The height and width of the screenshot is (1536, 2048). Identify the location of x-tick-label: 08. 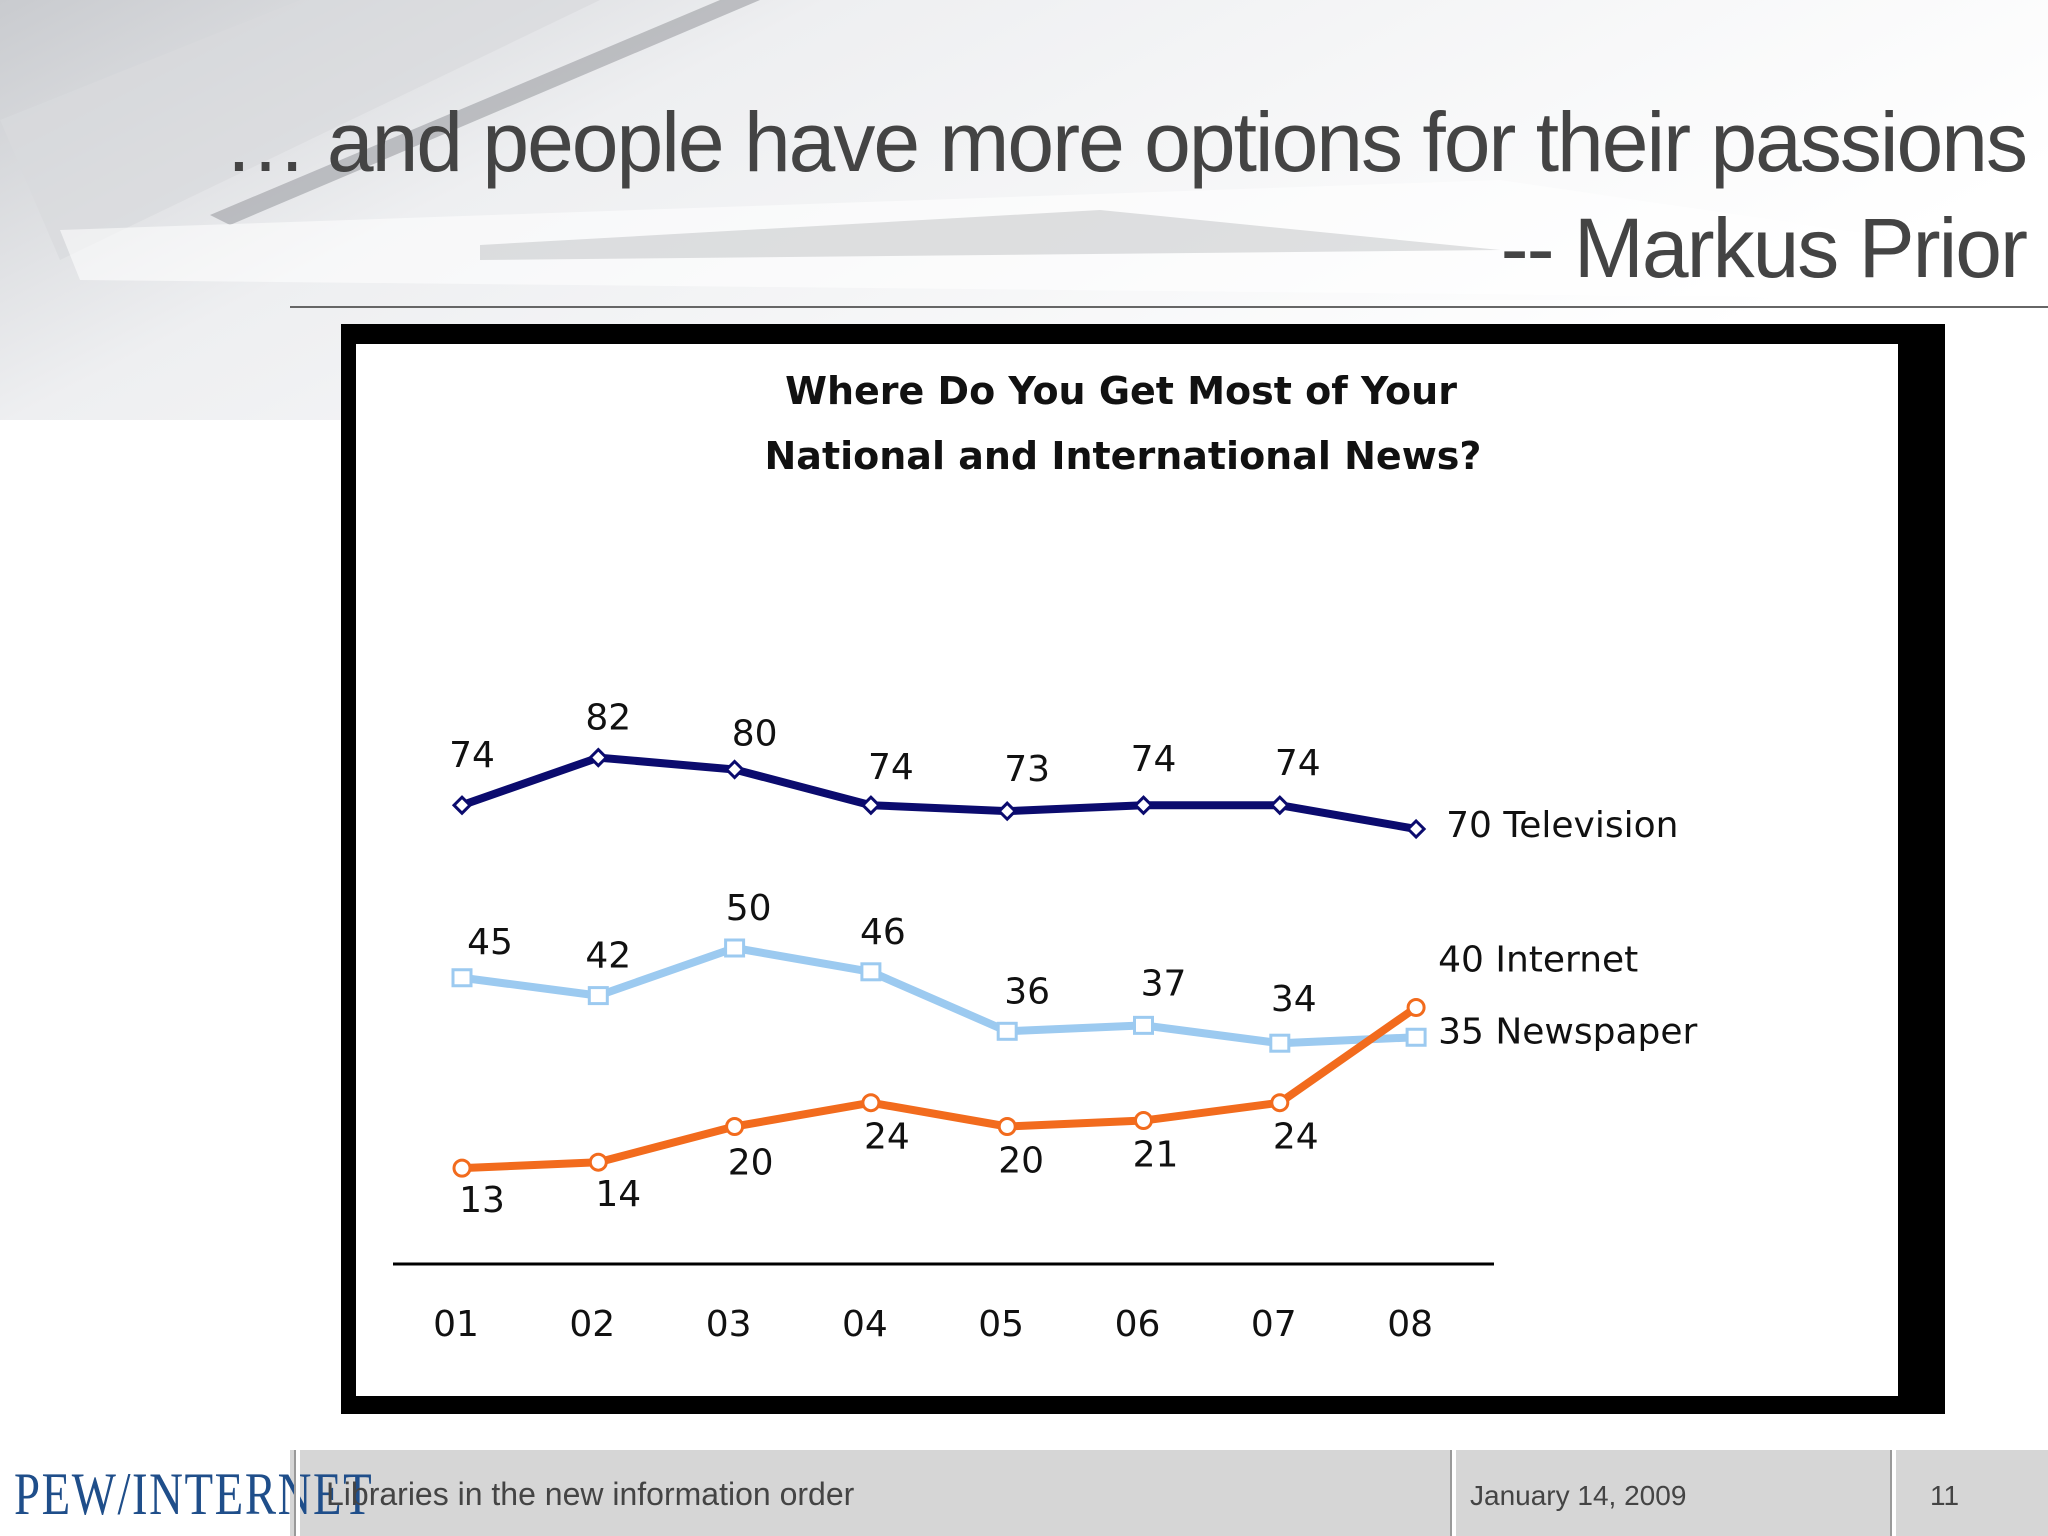
(1410, 1324).